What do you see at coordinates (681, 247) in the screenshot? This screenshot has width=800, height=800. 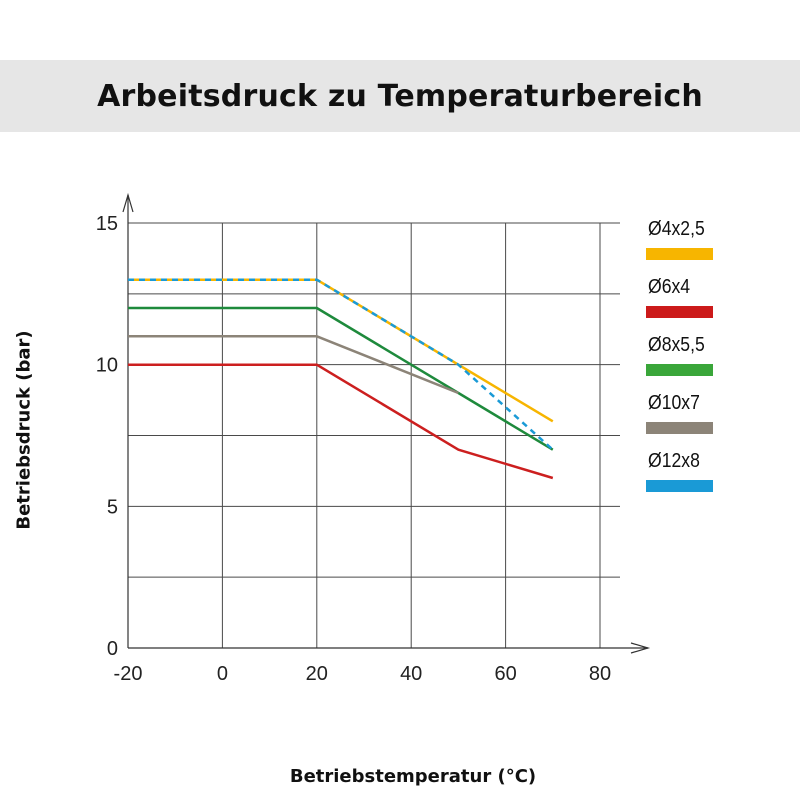 I see `legend-item: Ø4x2,5` at bounding box center [681, 247].